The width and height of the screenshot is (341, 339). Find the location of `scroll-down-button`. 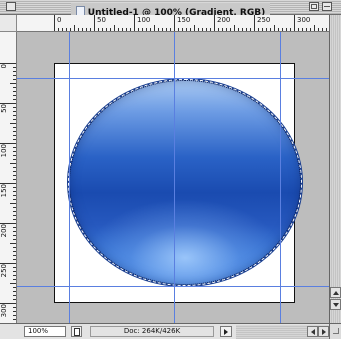

scroll-down-button is located at coordinates (335, 304).